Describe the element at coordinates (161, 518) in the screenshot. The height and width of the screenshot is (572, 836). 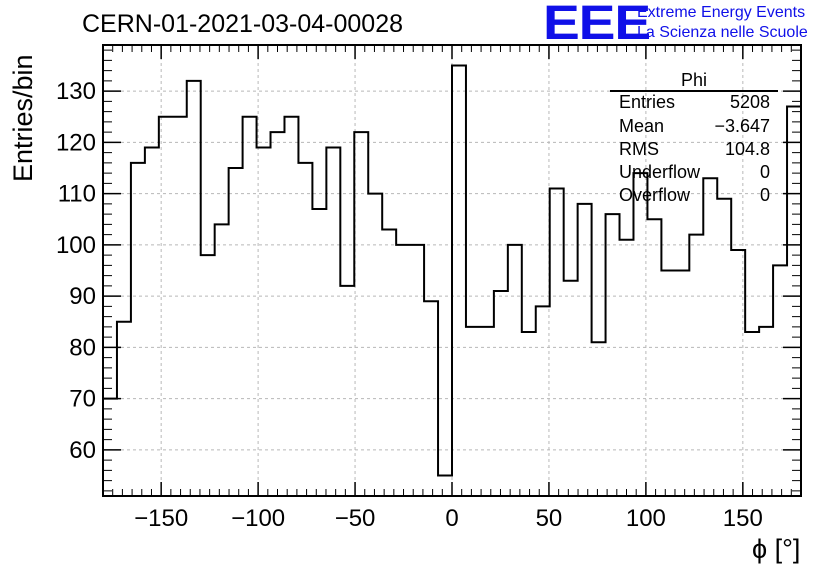
I see `x-tick-label: −150` at that location.